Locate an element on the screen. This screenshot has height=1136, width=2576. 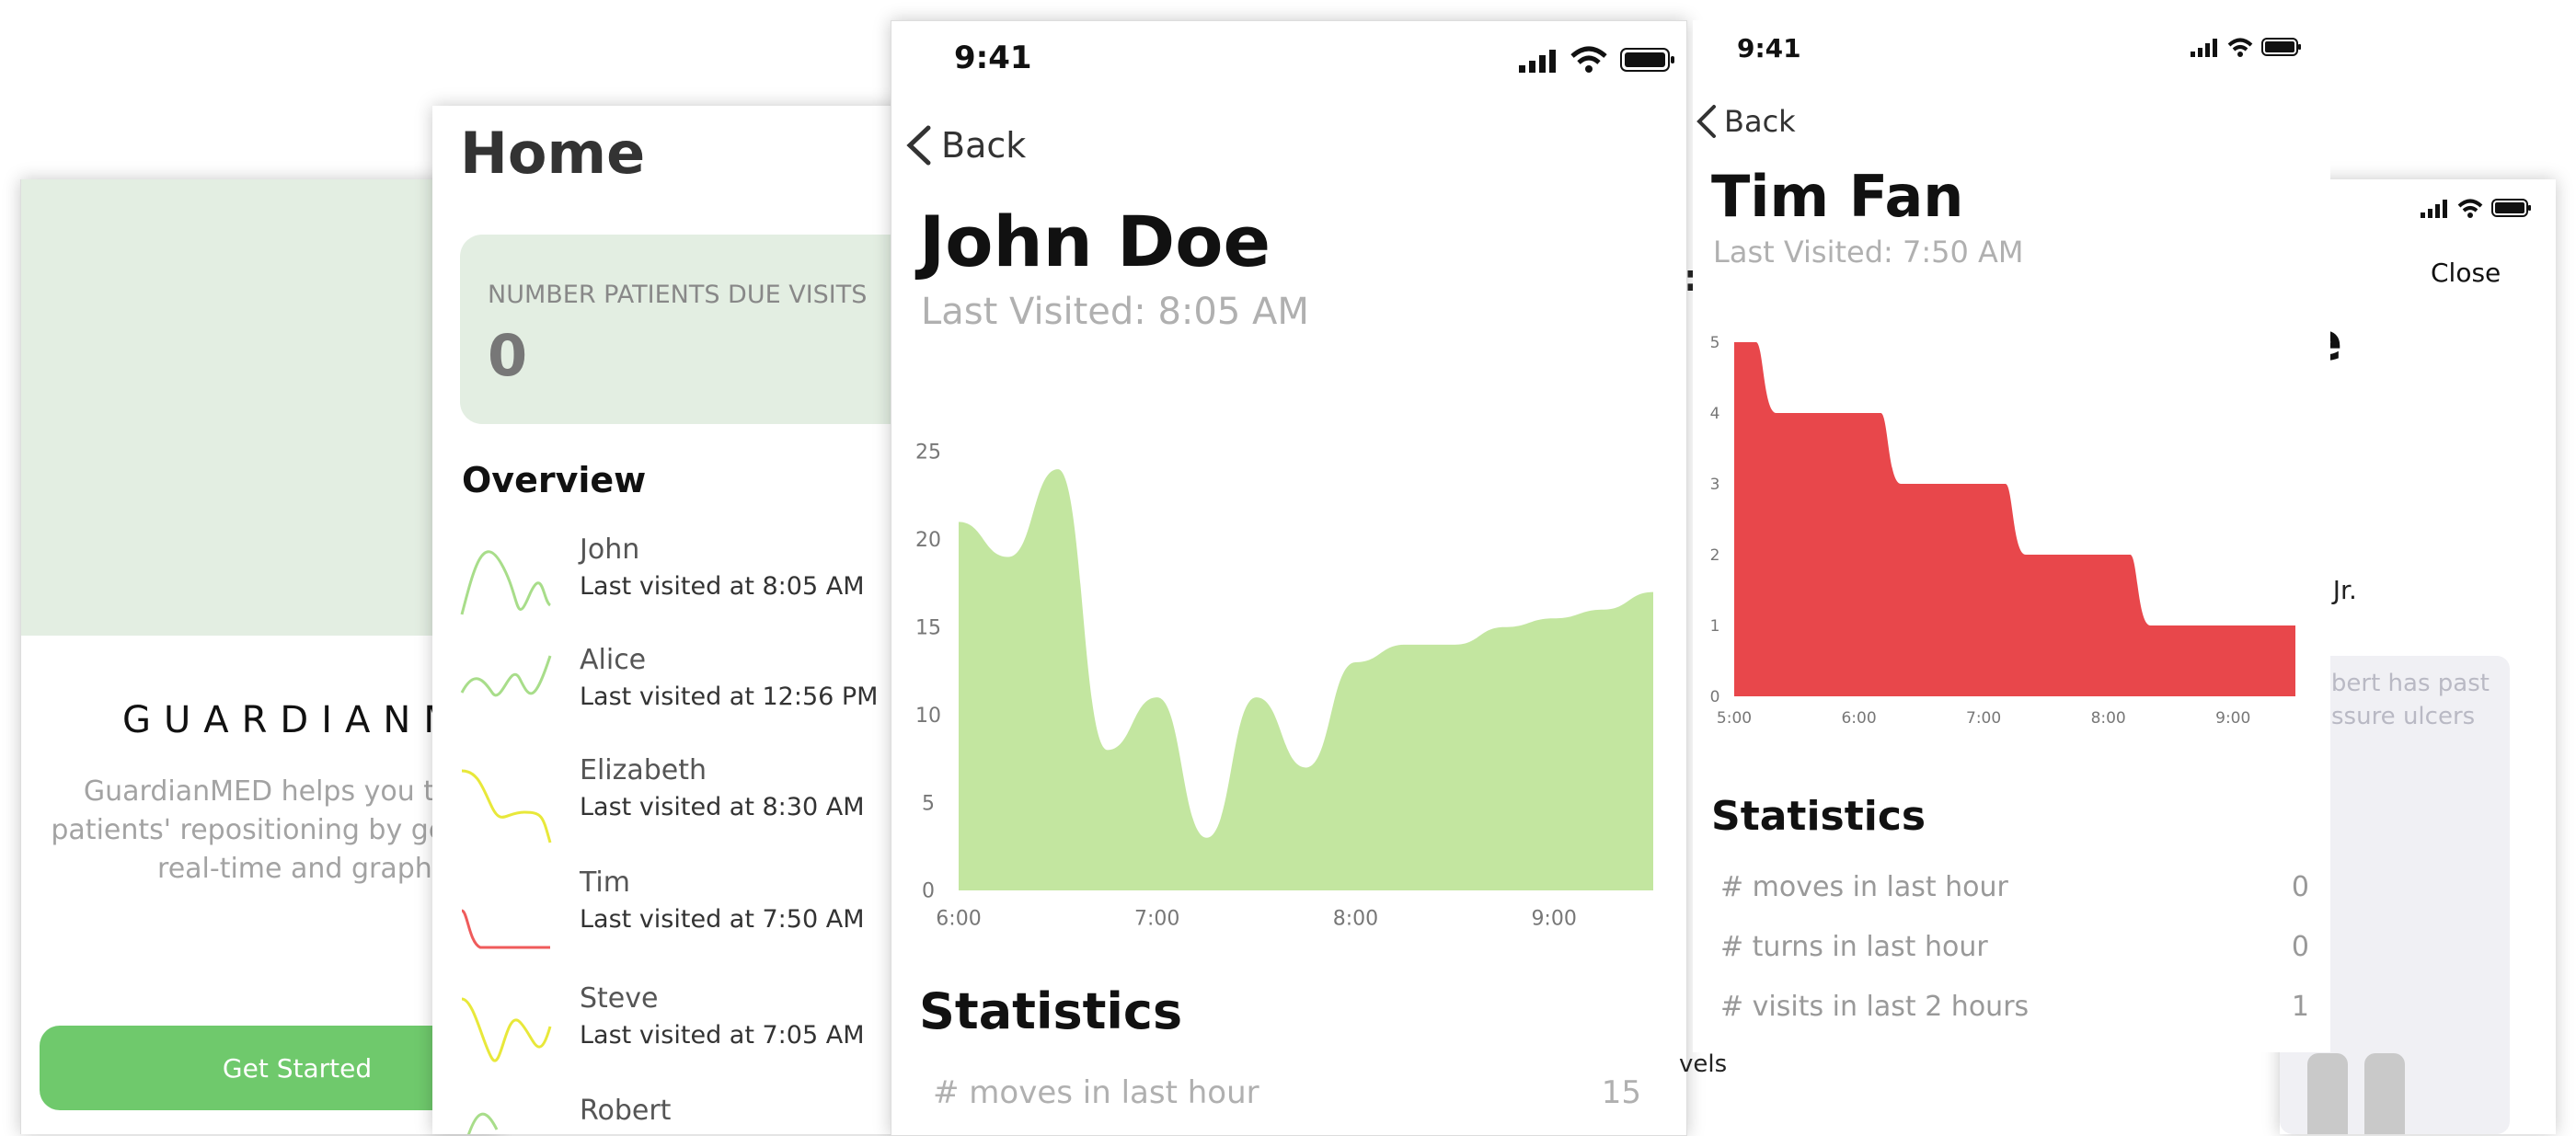
patient-name: Elizabeth is located at coordinates (643, 770).